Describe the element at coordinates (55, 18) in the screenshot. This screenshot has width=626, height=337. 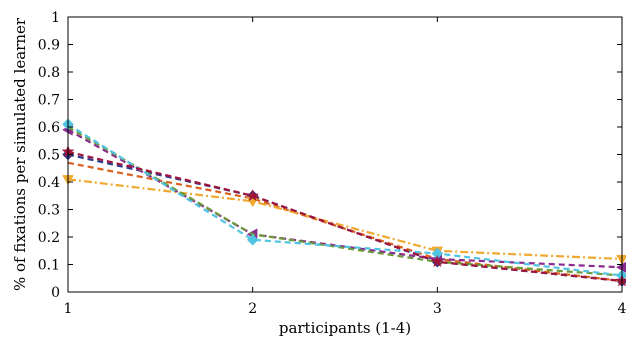
I see `y-tick-label: 1` at that location.